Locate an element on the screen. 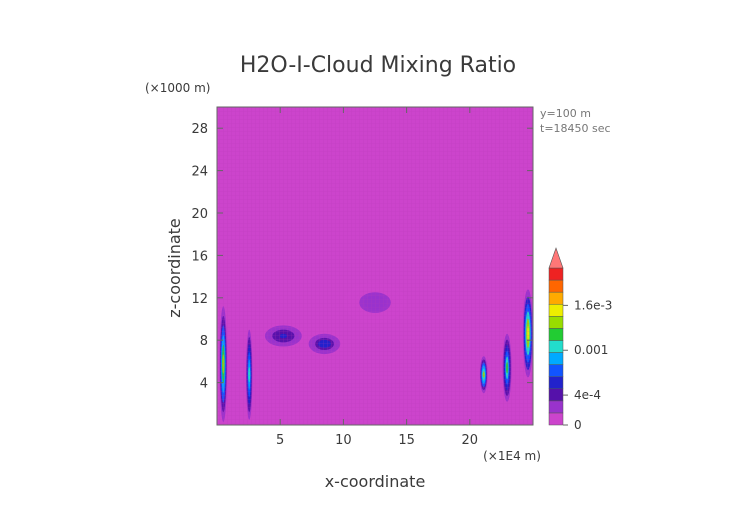 The width and height of the screenshot is (752, 532). x-tick-label: 20 is located at coordinates (470, 440).